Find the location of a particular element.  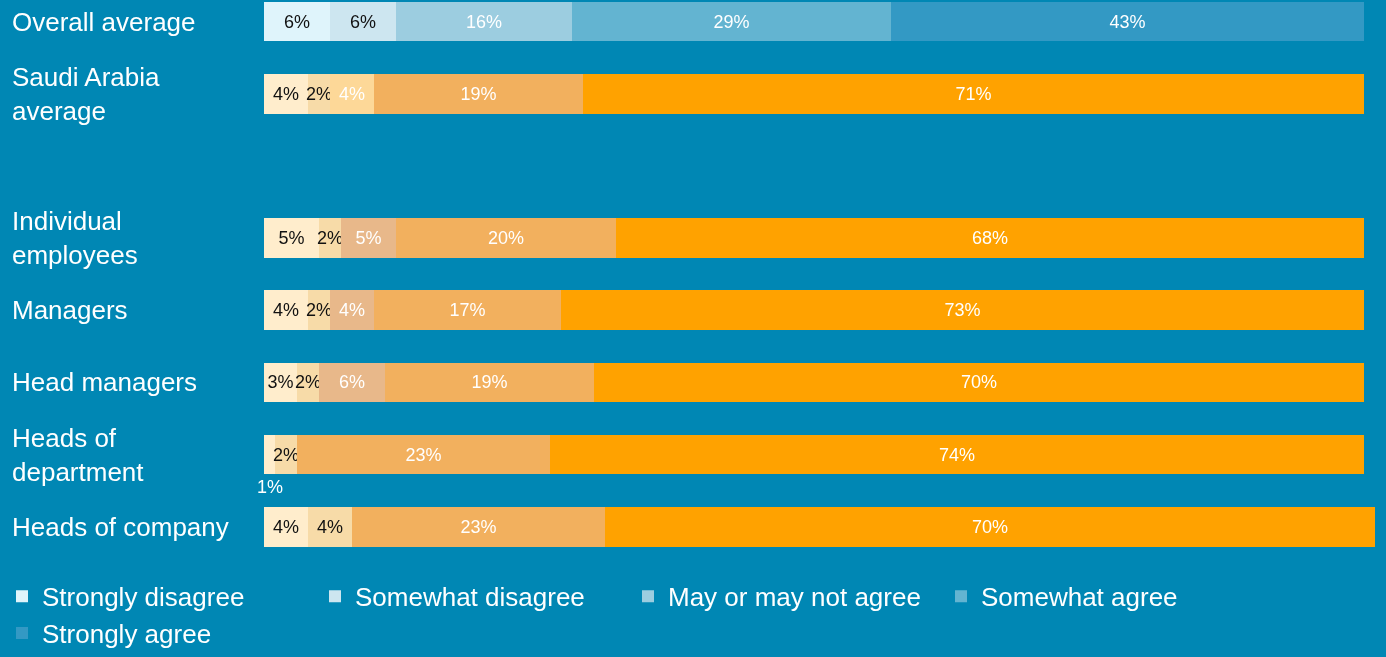

data-label: 16% is located at coordinates (484, 21).